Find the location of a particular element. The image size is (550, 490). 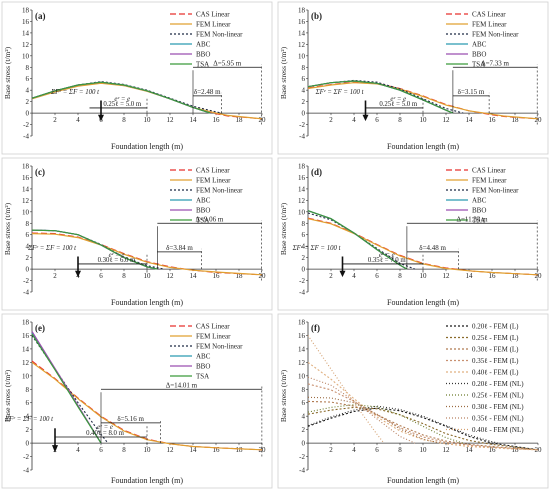

legend-entry: ABC is located at coordinates (203, 45).